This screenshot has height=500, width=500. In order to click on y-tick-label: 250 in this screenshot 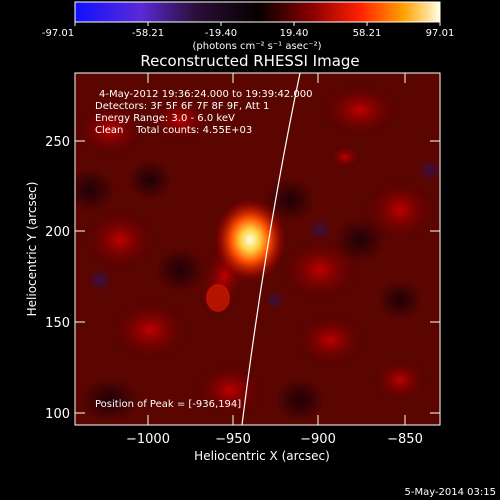, I will do `click(57, 142)`.